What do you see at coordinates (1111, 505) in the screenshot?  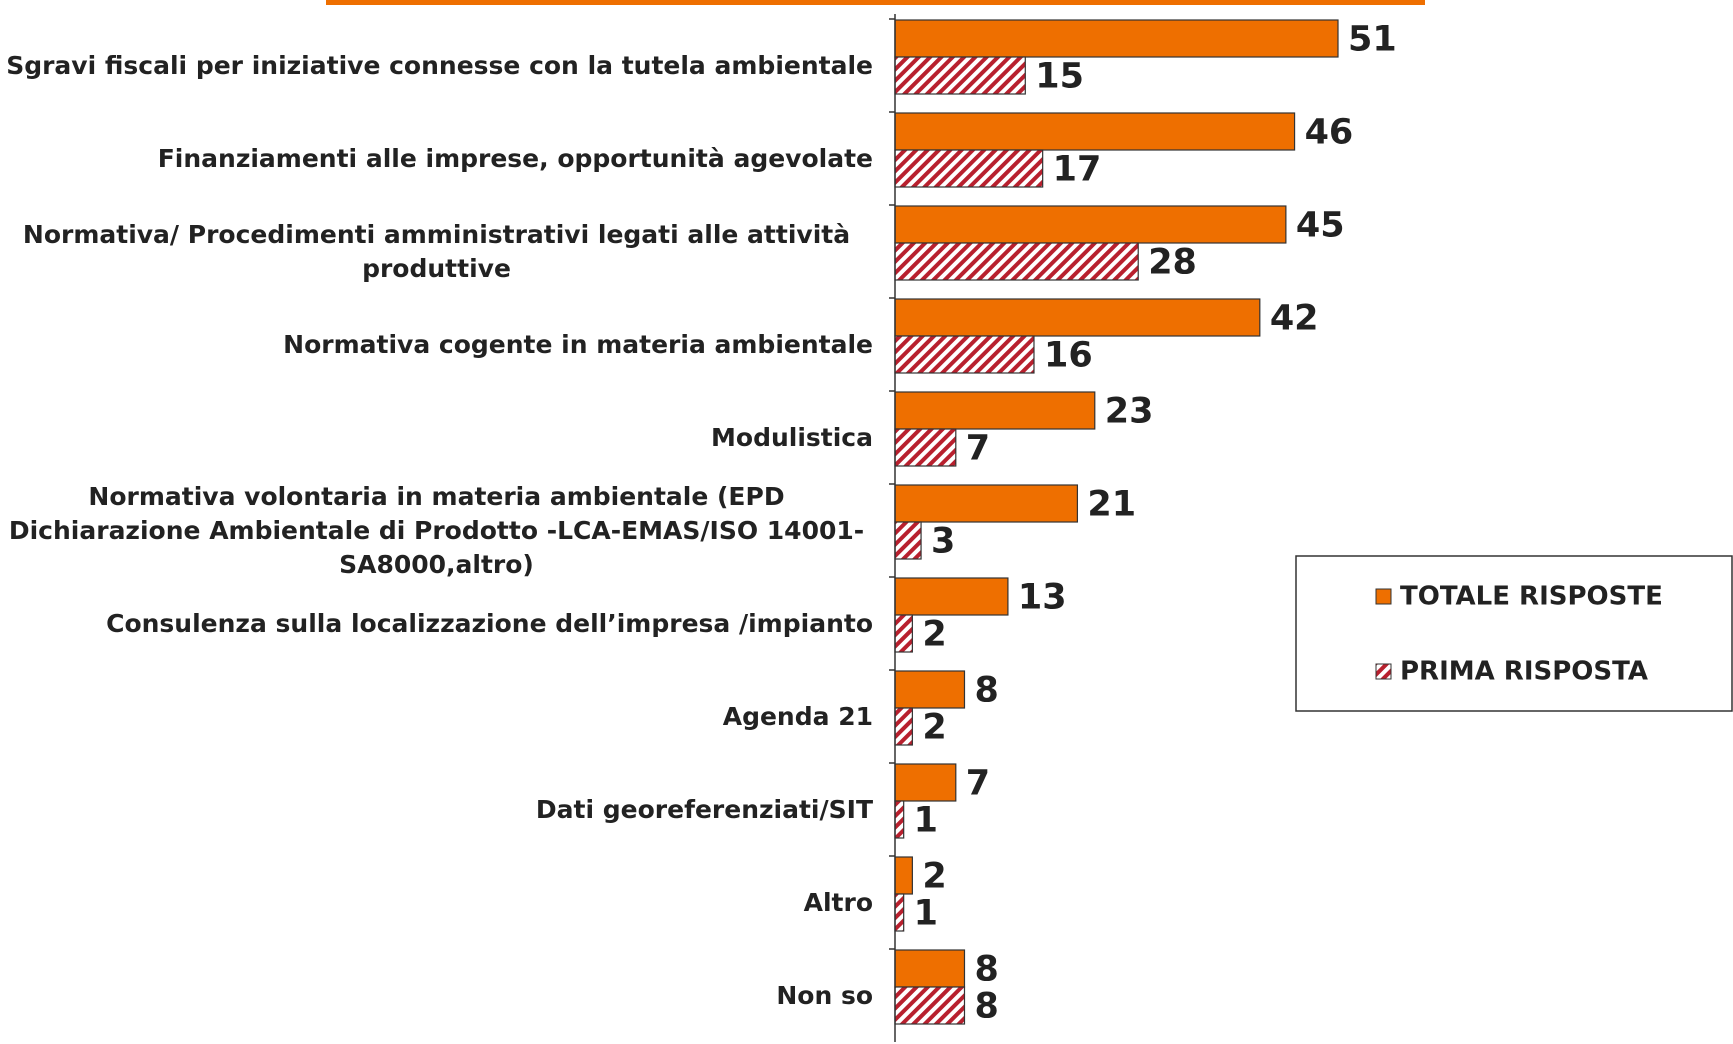 I see `value-label: 21` at bounding box center [1111, 505].